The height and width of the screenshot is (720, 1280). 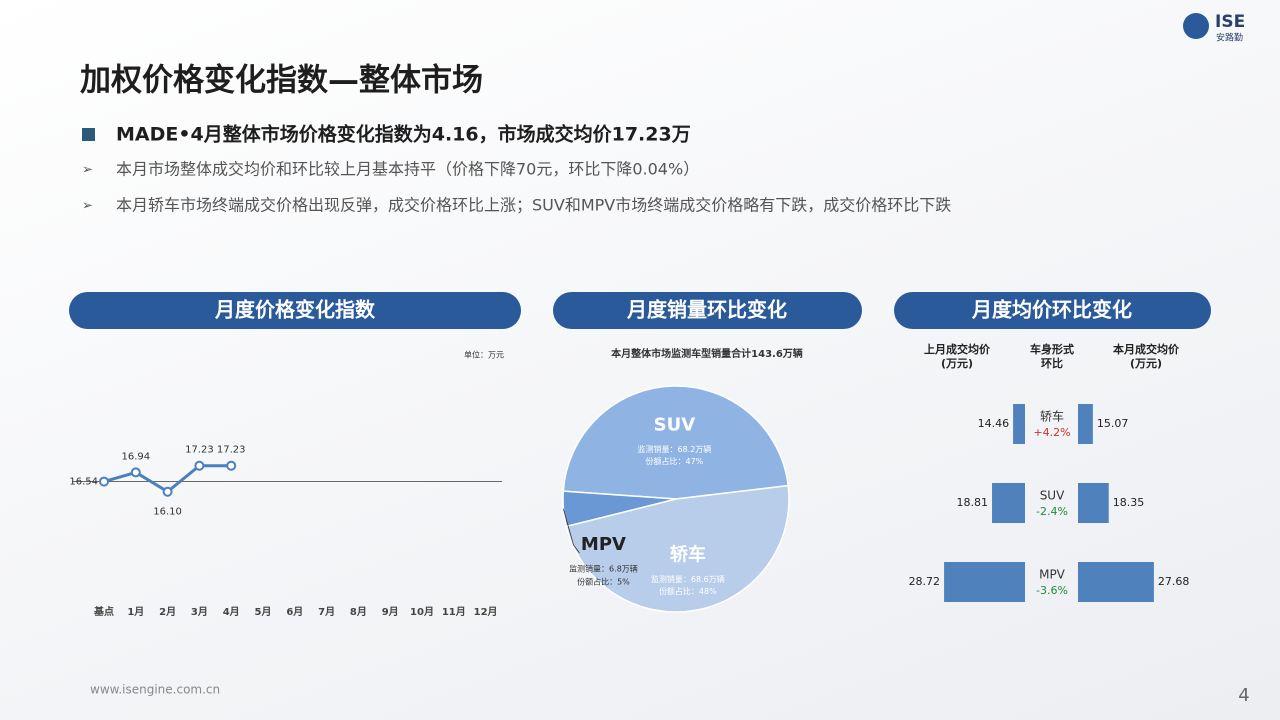 I want to click on slice-share: 份额占比：48%, so click(x=688, y=591).